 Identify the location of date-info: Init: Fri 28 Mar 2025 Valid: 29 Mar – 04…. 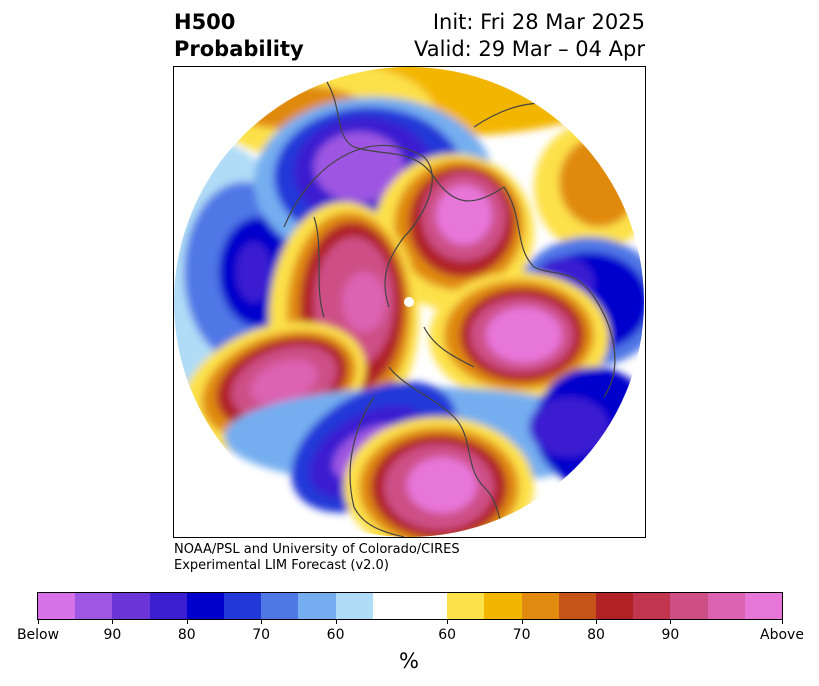
(529, 36).